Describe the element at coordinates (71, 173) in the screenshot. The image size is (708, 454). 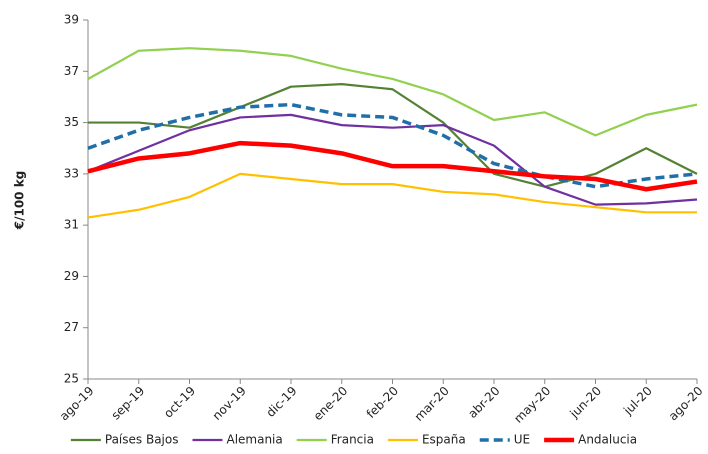
I see `y-tick-label: 33` at that location.